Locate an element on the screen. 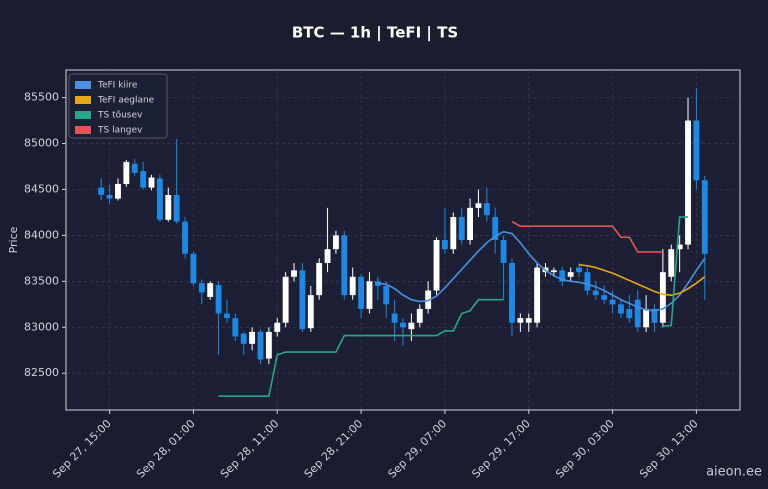 The width and height of the screenshot is (768, 489). y-tick-label: 84000 is located at coordinates (41, 234).